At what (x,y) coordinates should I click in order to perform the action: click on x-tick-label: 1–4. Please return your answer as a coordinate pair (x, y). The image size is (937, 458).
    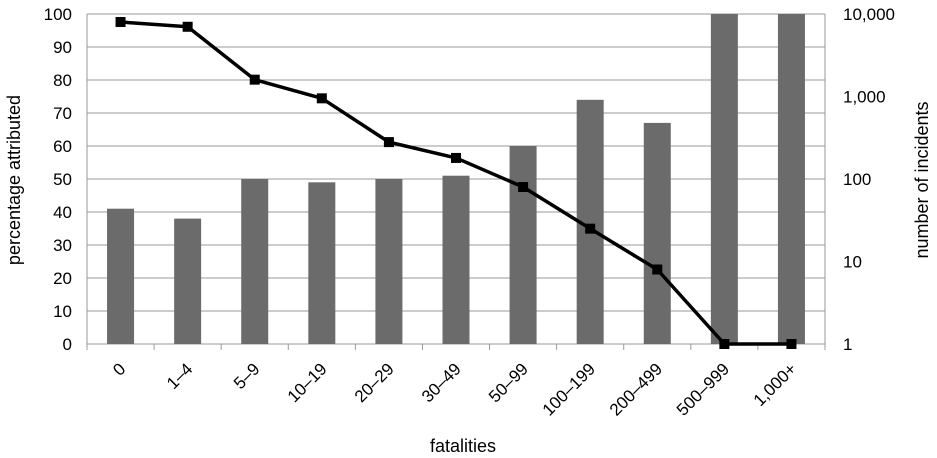
    Looking at the image, I should click on (179, 375).